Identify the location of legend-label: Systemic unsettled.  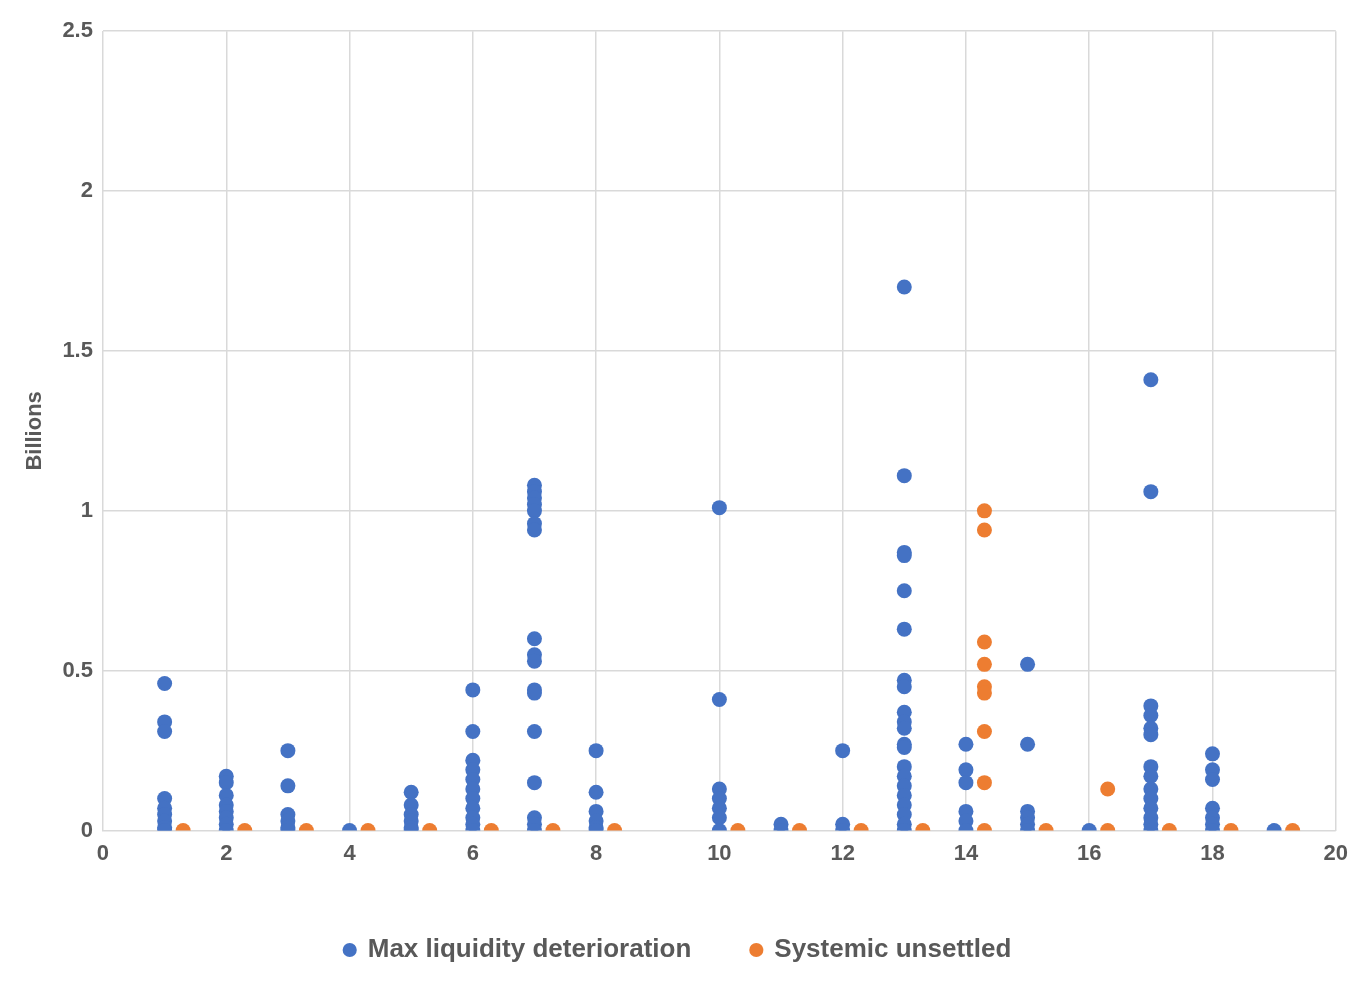
(893, 948).